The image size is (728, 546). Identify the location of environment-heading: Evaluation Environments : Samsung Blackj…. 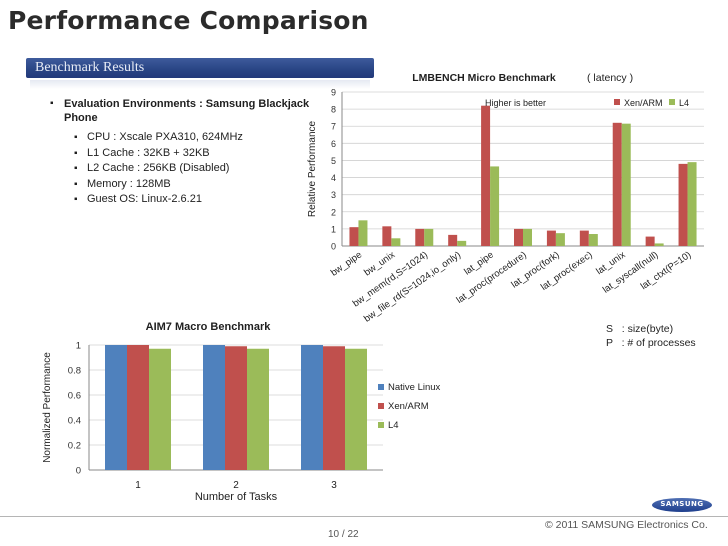
(179, 111).